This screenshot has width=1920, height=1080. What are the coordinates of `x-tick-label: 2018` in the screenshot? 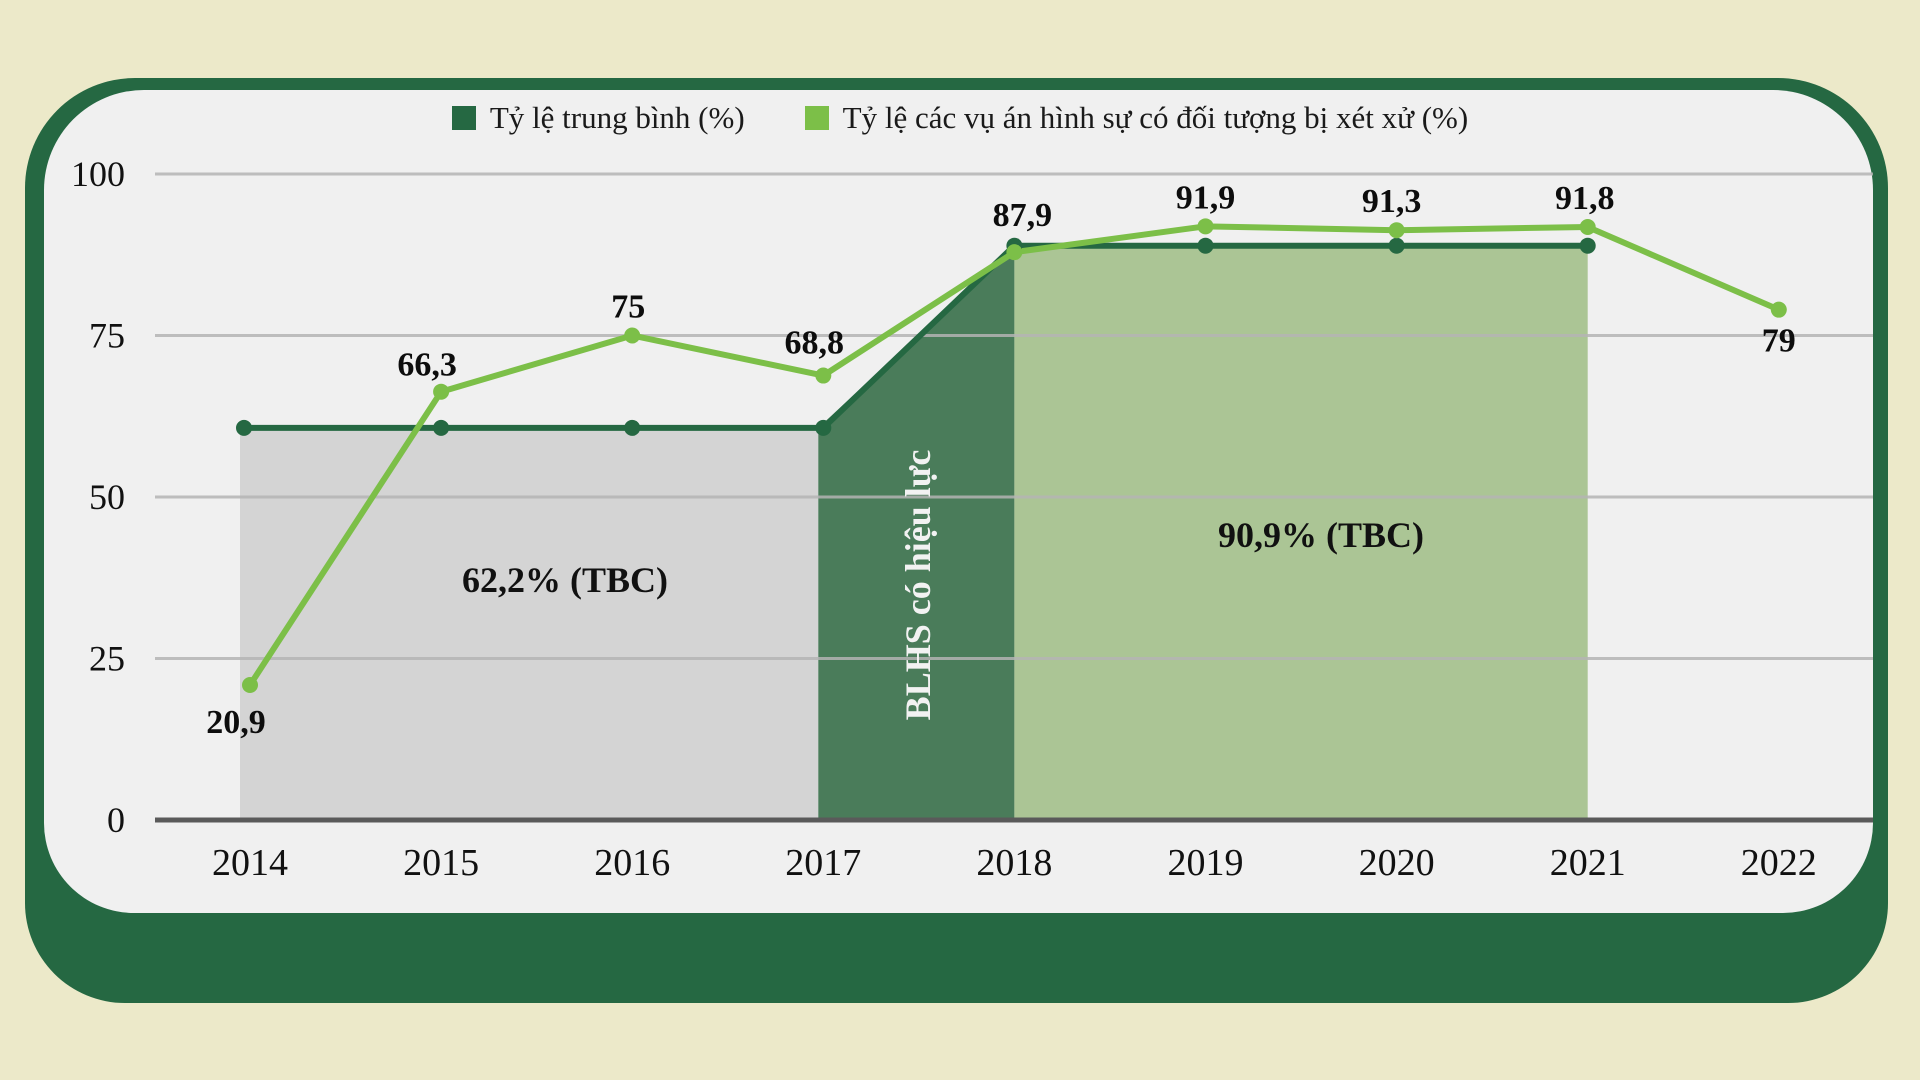 It's located at (1014, 863).